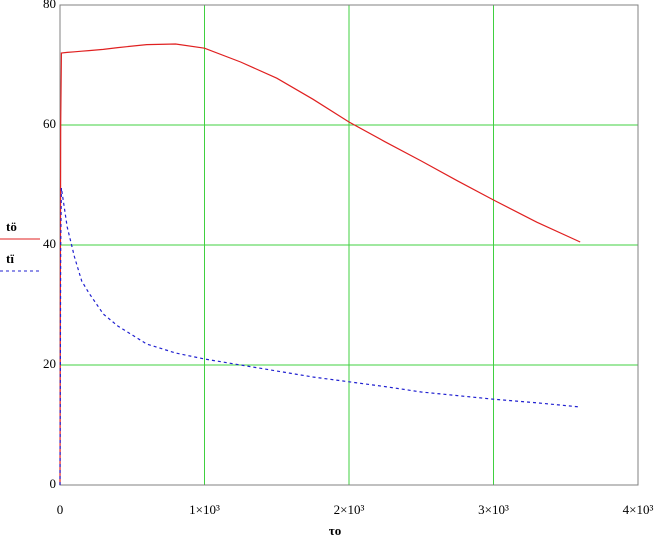 The image size is (662, 542). What do you see at coordinates (60, 509) in the screenshot?
I see `x-tick-label: 0` at bounding box center [60, 509].